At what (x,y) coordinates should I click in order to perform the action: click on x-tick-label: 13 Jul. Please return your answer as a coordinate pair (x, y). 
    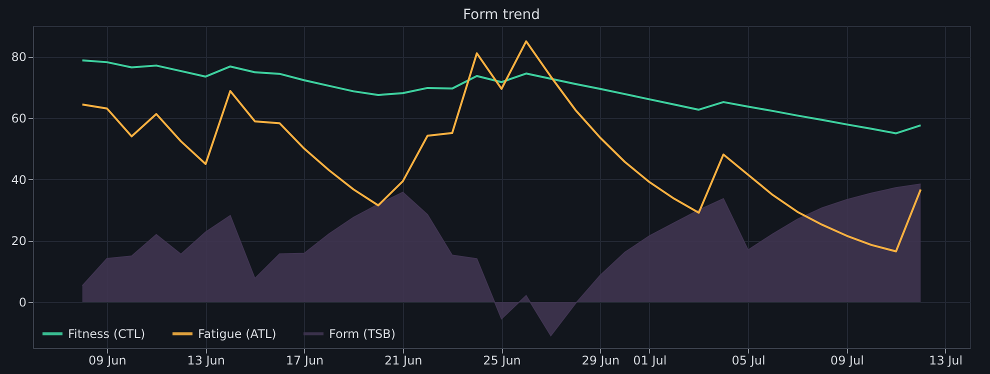
    Looking at the image, I should click on (946, 361).